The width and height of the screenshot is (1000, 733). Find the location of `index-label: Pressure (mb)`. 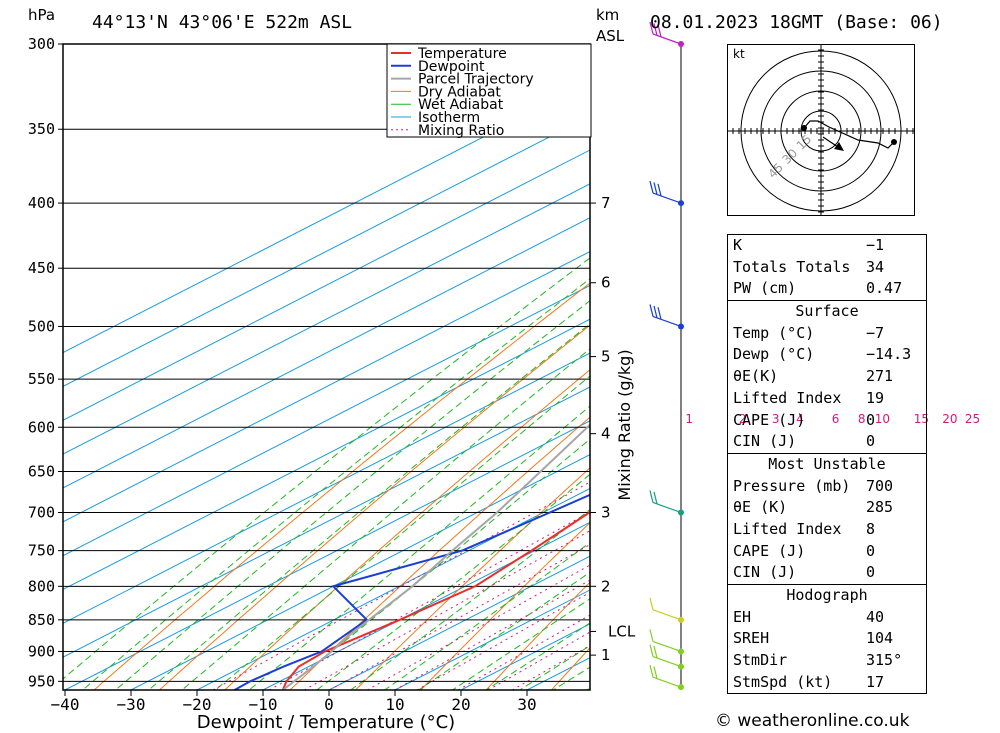

index-label: Pressure (mb) is located at coordinates (792, 485).